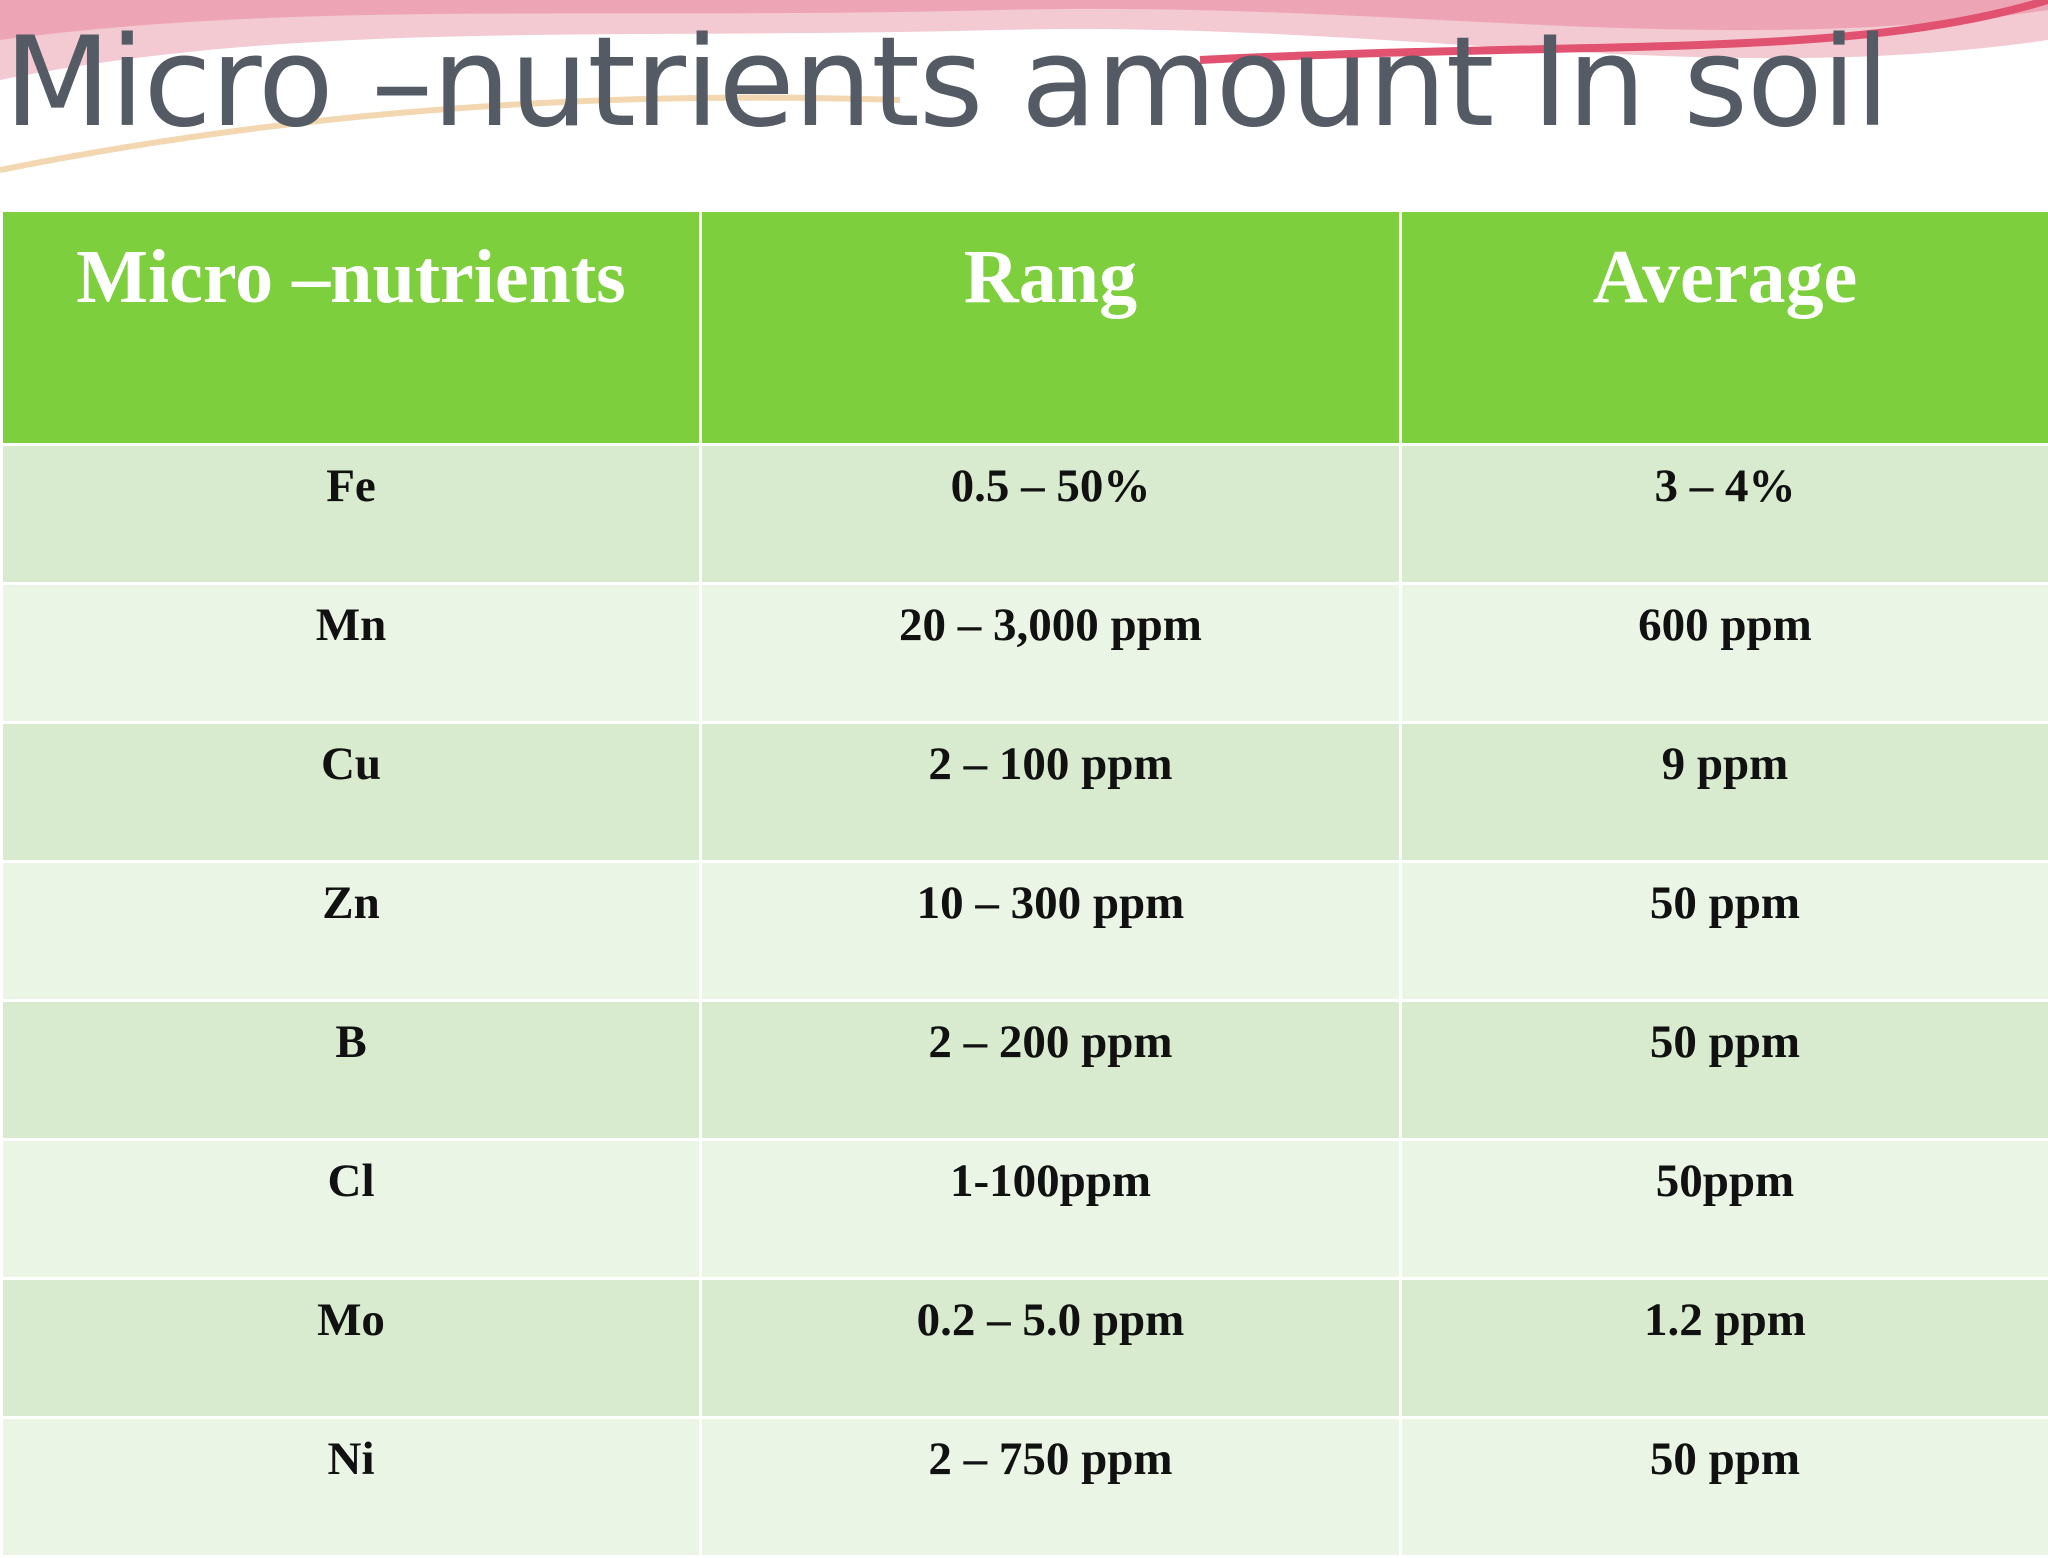  What do you see at coordinates (1724, 1348) in the screenshot?
I see `table-cell: 1.2 ppm` at bounding box center [1724, 1348].